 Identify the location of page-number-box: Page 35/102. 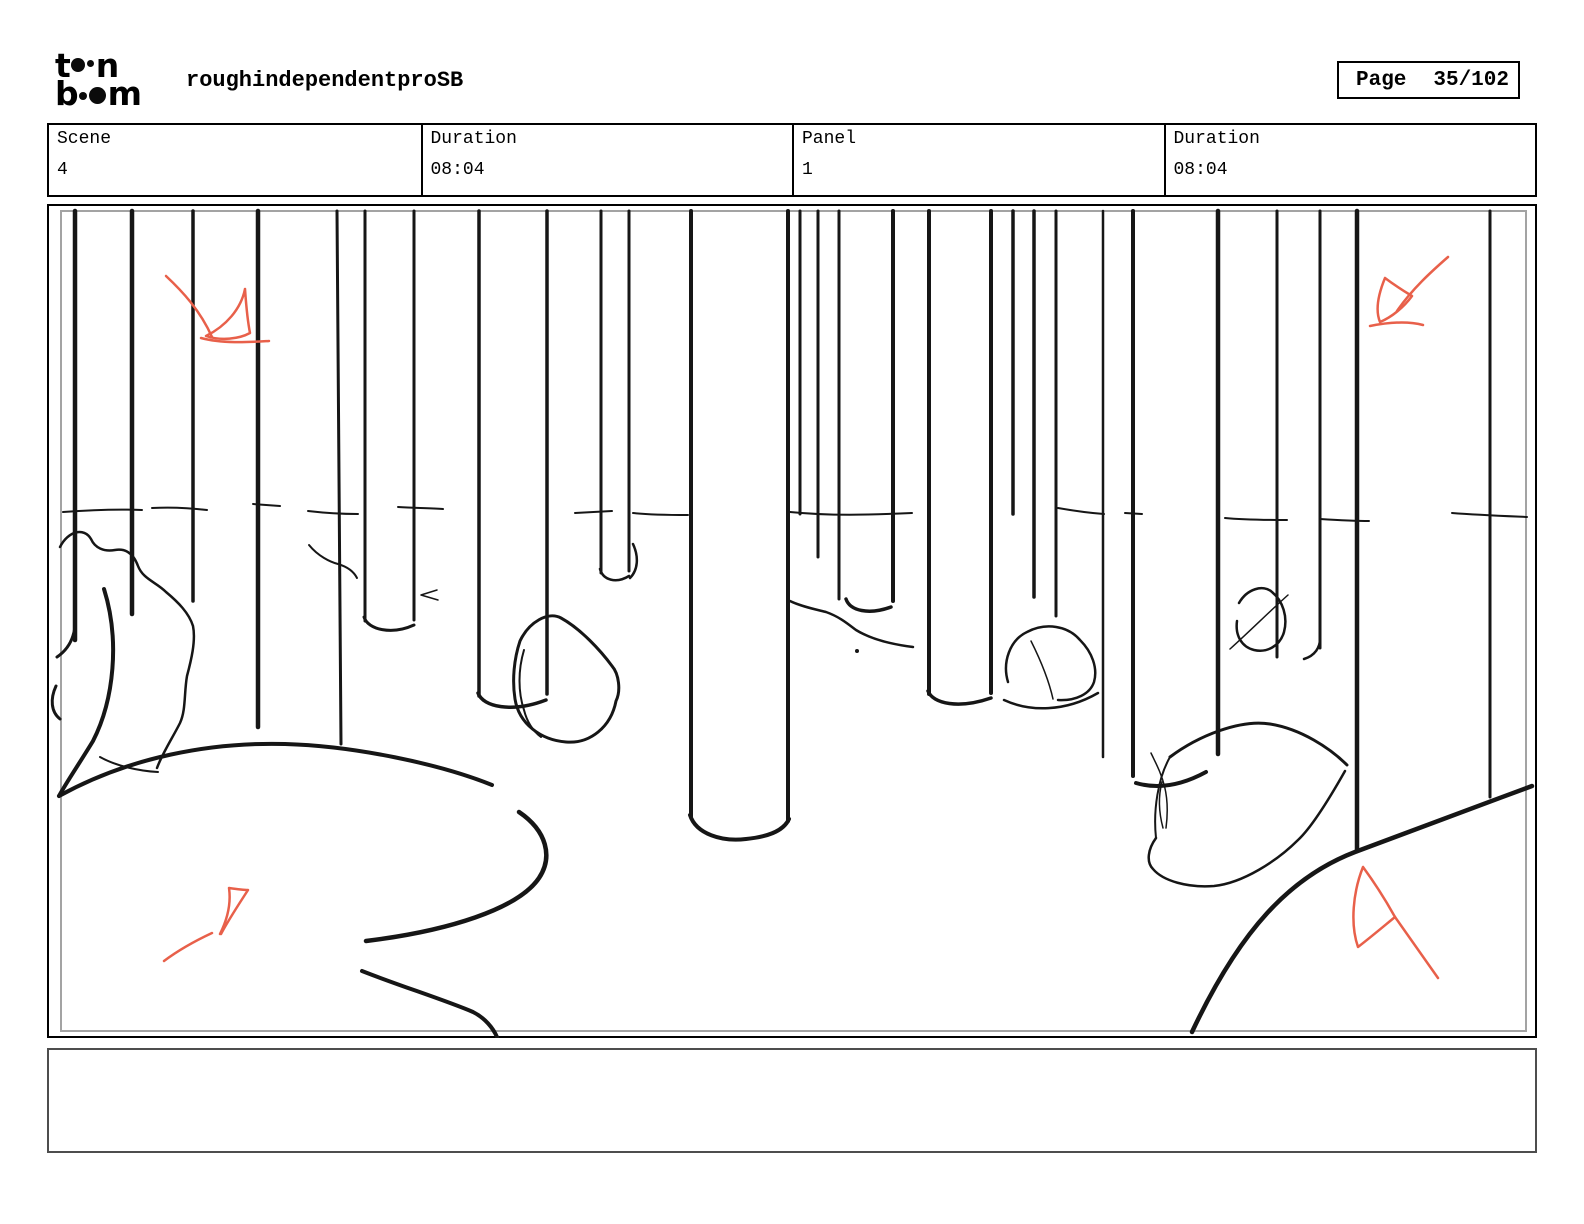
(1428, 80).